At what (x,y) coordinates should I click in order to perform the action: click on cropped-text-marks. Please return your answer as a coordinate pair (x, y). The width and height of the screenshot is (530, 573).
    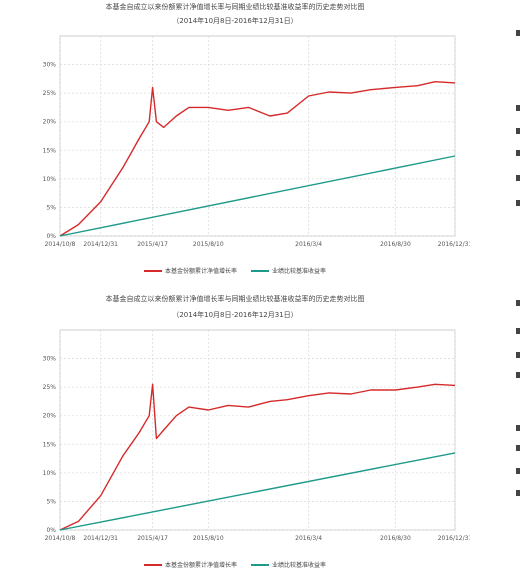
    Looking at the image, I should click on (521, 286).